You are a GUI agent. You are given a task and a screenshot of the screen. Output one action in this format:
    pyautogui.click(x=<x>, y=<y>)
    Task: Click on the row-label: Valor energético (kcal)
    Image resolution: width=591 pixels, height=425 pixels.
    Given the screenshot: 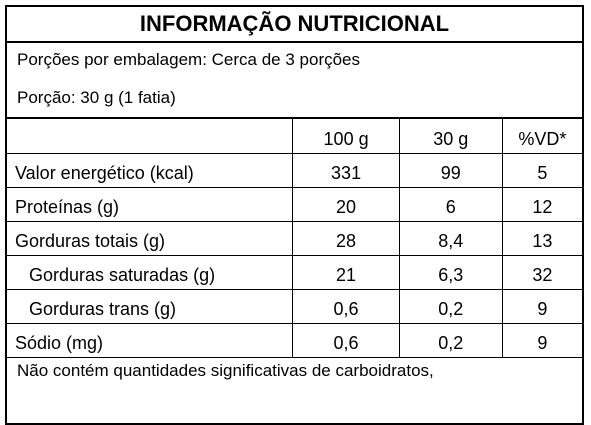 What is the action you would take?
    pyautogui.click(x=150, y=169)
    